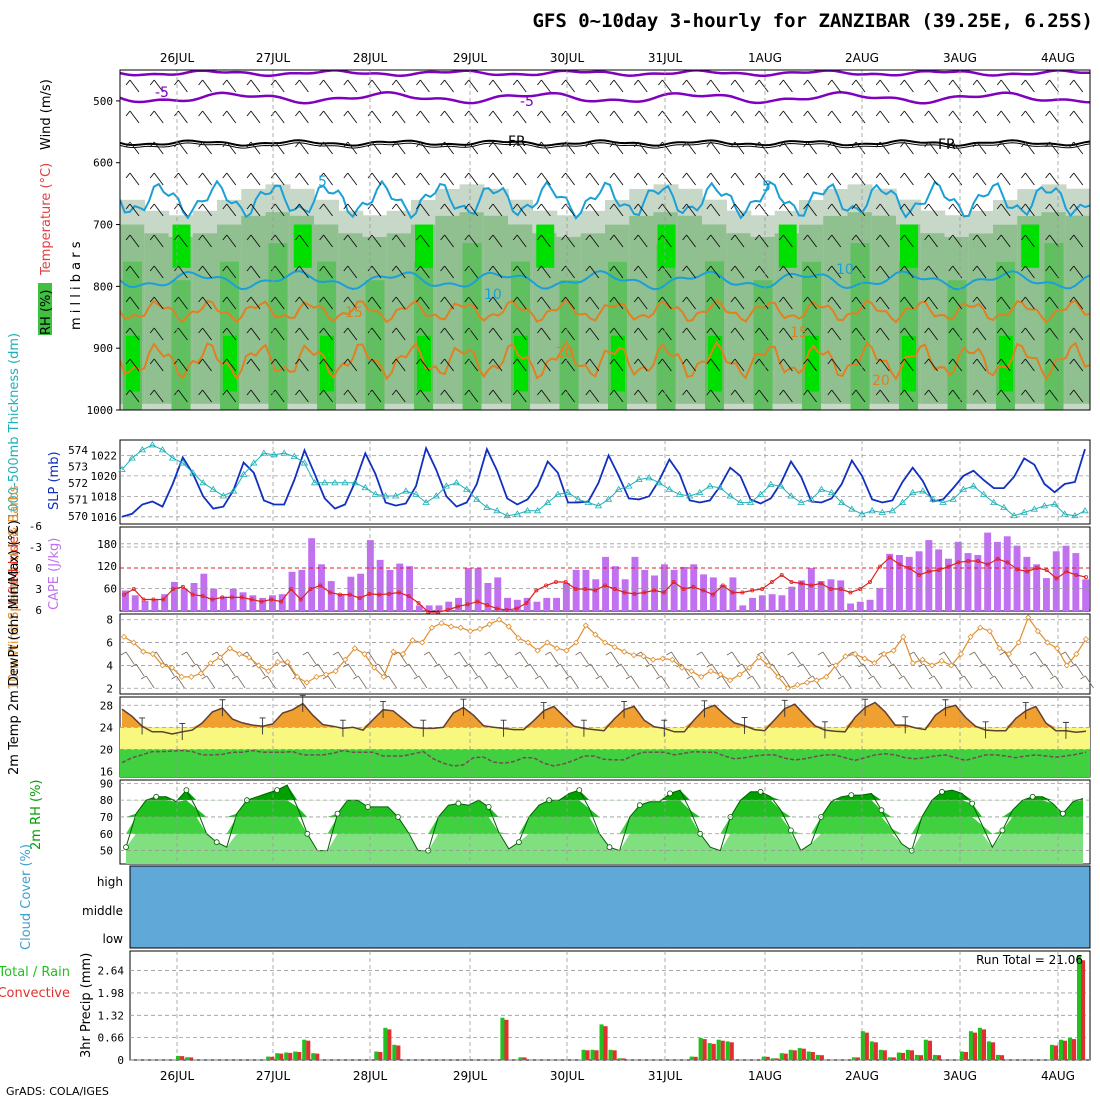  Describe the element at coordinates (35, 972) in the screenshot. I see `precip-legend-total: Total / Rain` at that location.